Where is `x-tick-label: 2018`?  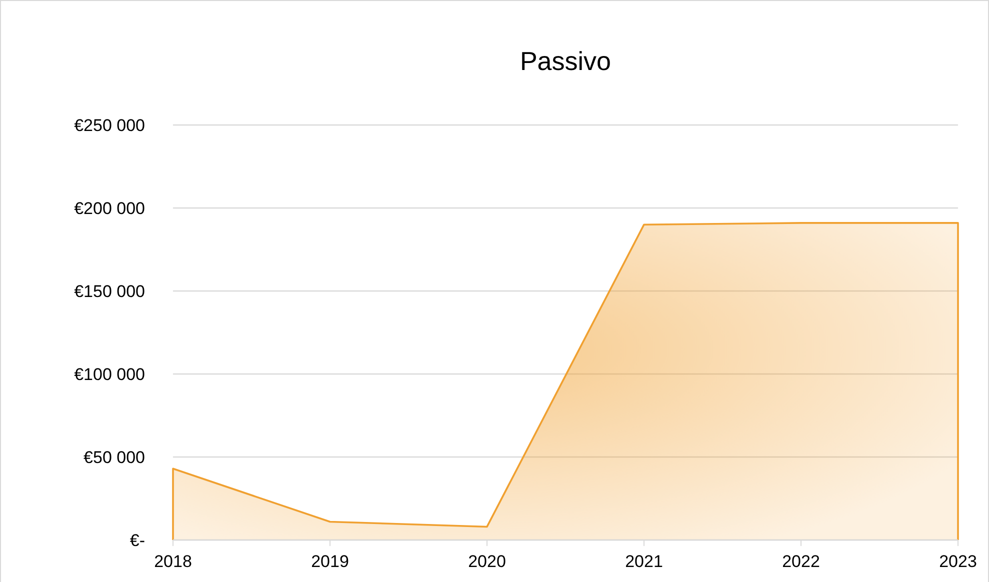
x-tick-label: 2018 is located at coordinates (173, 561).